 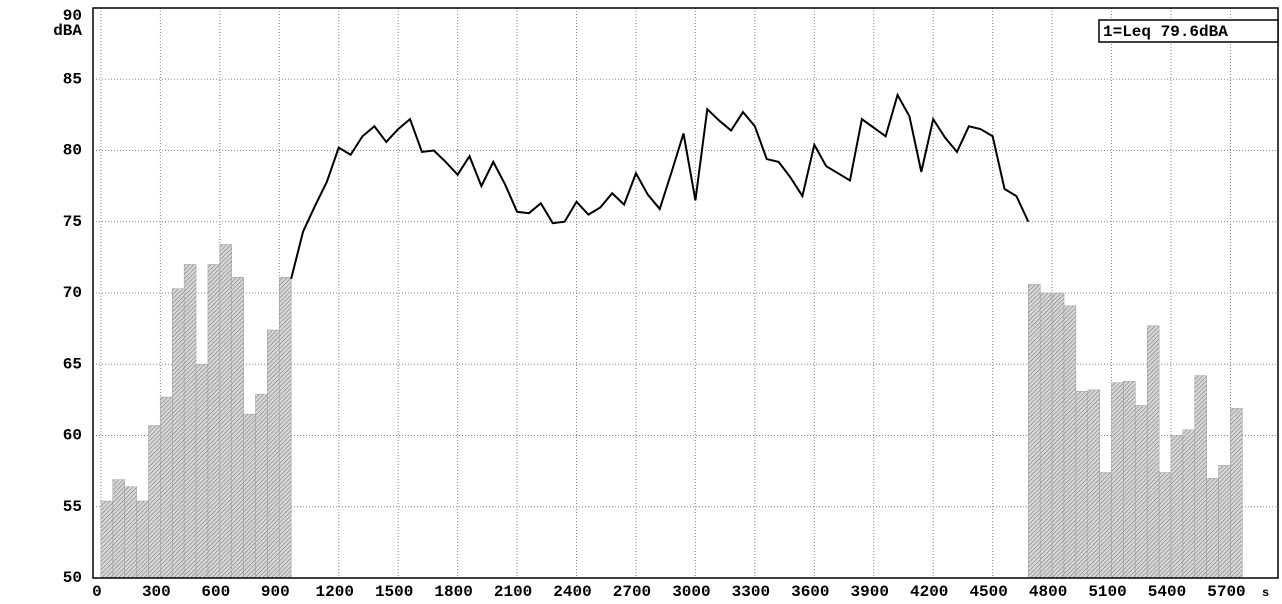 What do you see at coordinates (810, 592) in the screenshot?
I see `x-tick-label: 3600` at bounding box center [810, 592].